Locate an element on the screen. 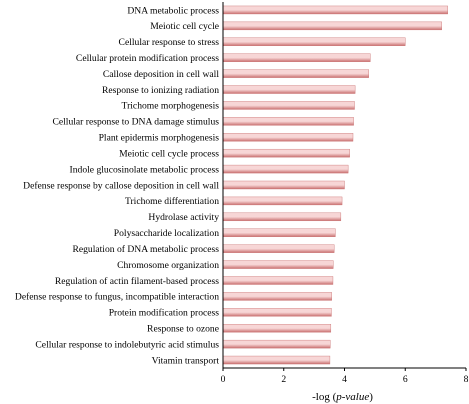 Image resolution: width=469 pixels, height=404 pixels. x-axis-title-prefix: -log ( is located at coordinates (324, 397).